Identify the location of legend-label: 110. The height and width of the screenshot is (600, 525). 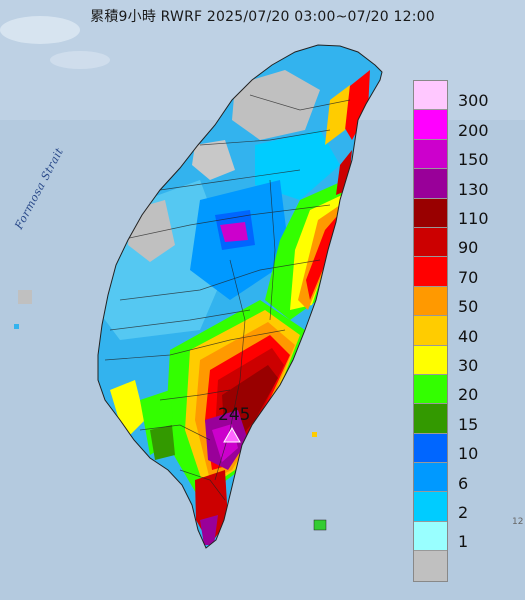
(473, 218).